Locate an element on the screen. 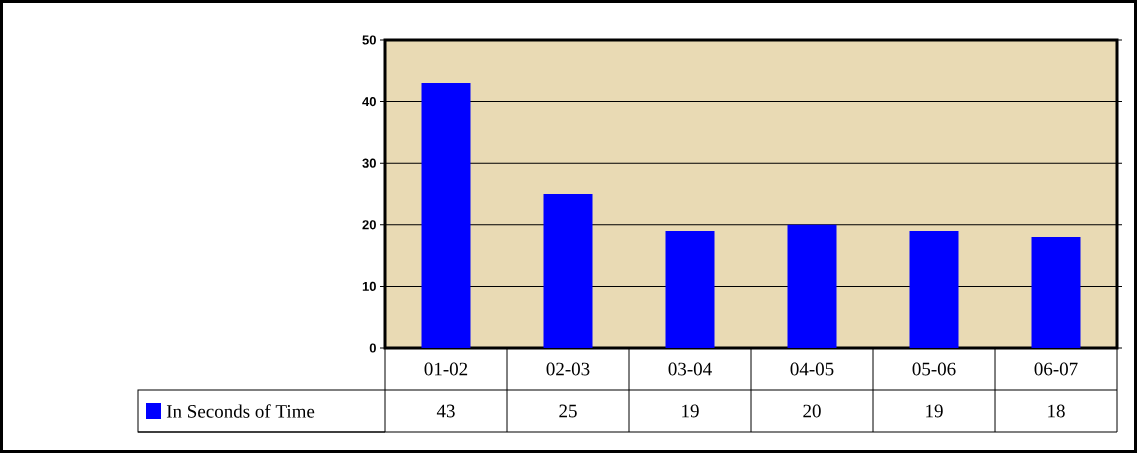 Image resolution: width=1137 pixels, height=453 pixels. y-tick-label: 20 is located at coordinates (369, 225).